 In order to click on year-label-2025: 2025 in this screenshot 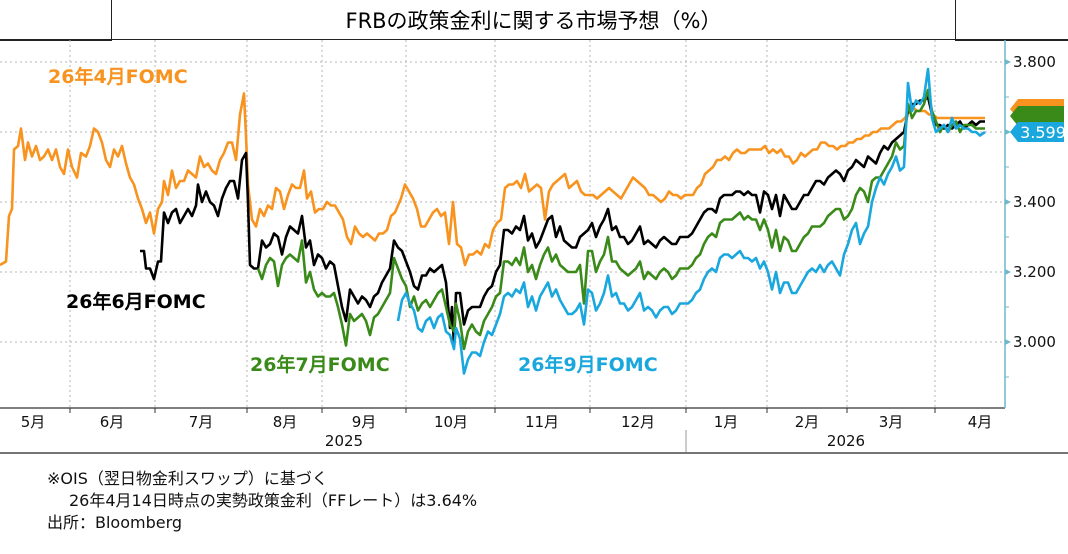, I will do `click(344, 441)`.